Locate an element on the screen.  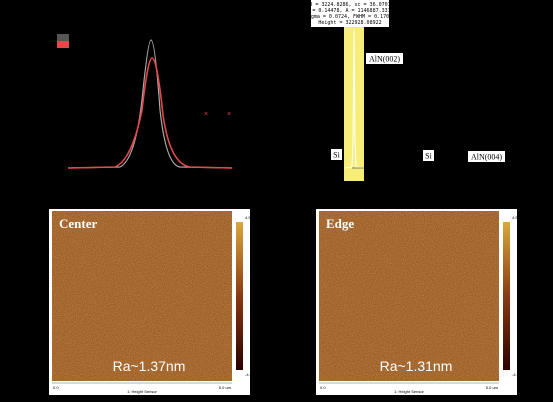
fit-line: x0 = 3224.8286, xc = 36.07013 is located at coordinates (349, 5).